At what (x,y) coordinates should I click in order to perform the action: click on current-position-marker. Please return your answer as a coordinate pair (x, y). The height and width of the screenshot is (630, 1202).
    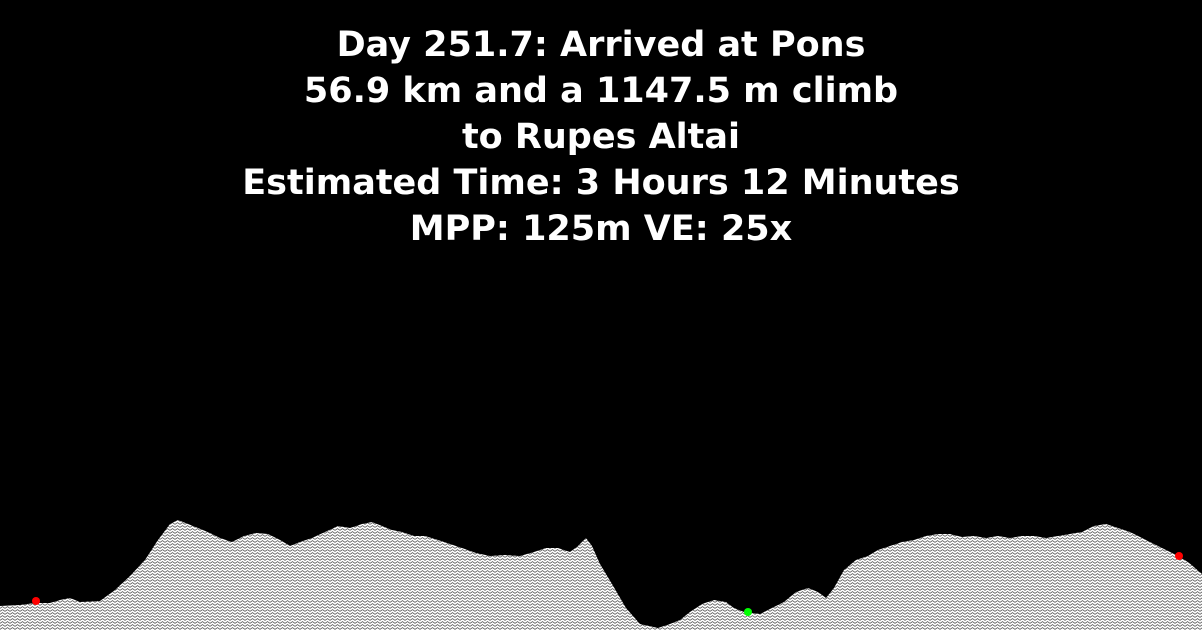
    Looking at the image, I should click on (748, 612).